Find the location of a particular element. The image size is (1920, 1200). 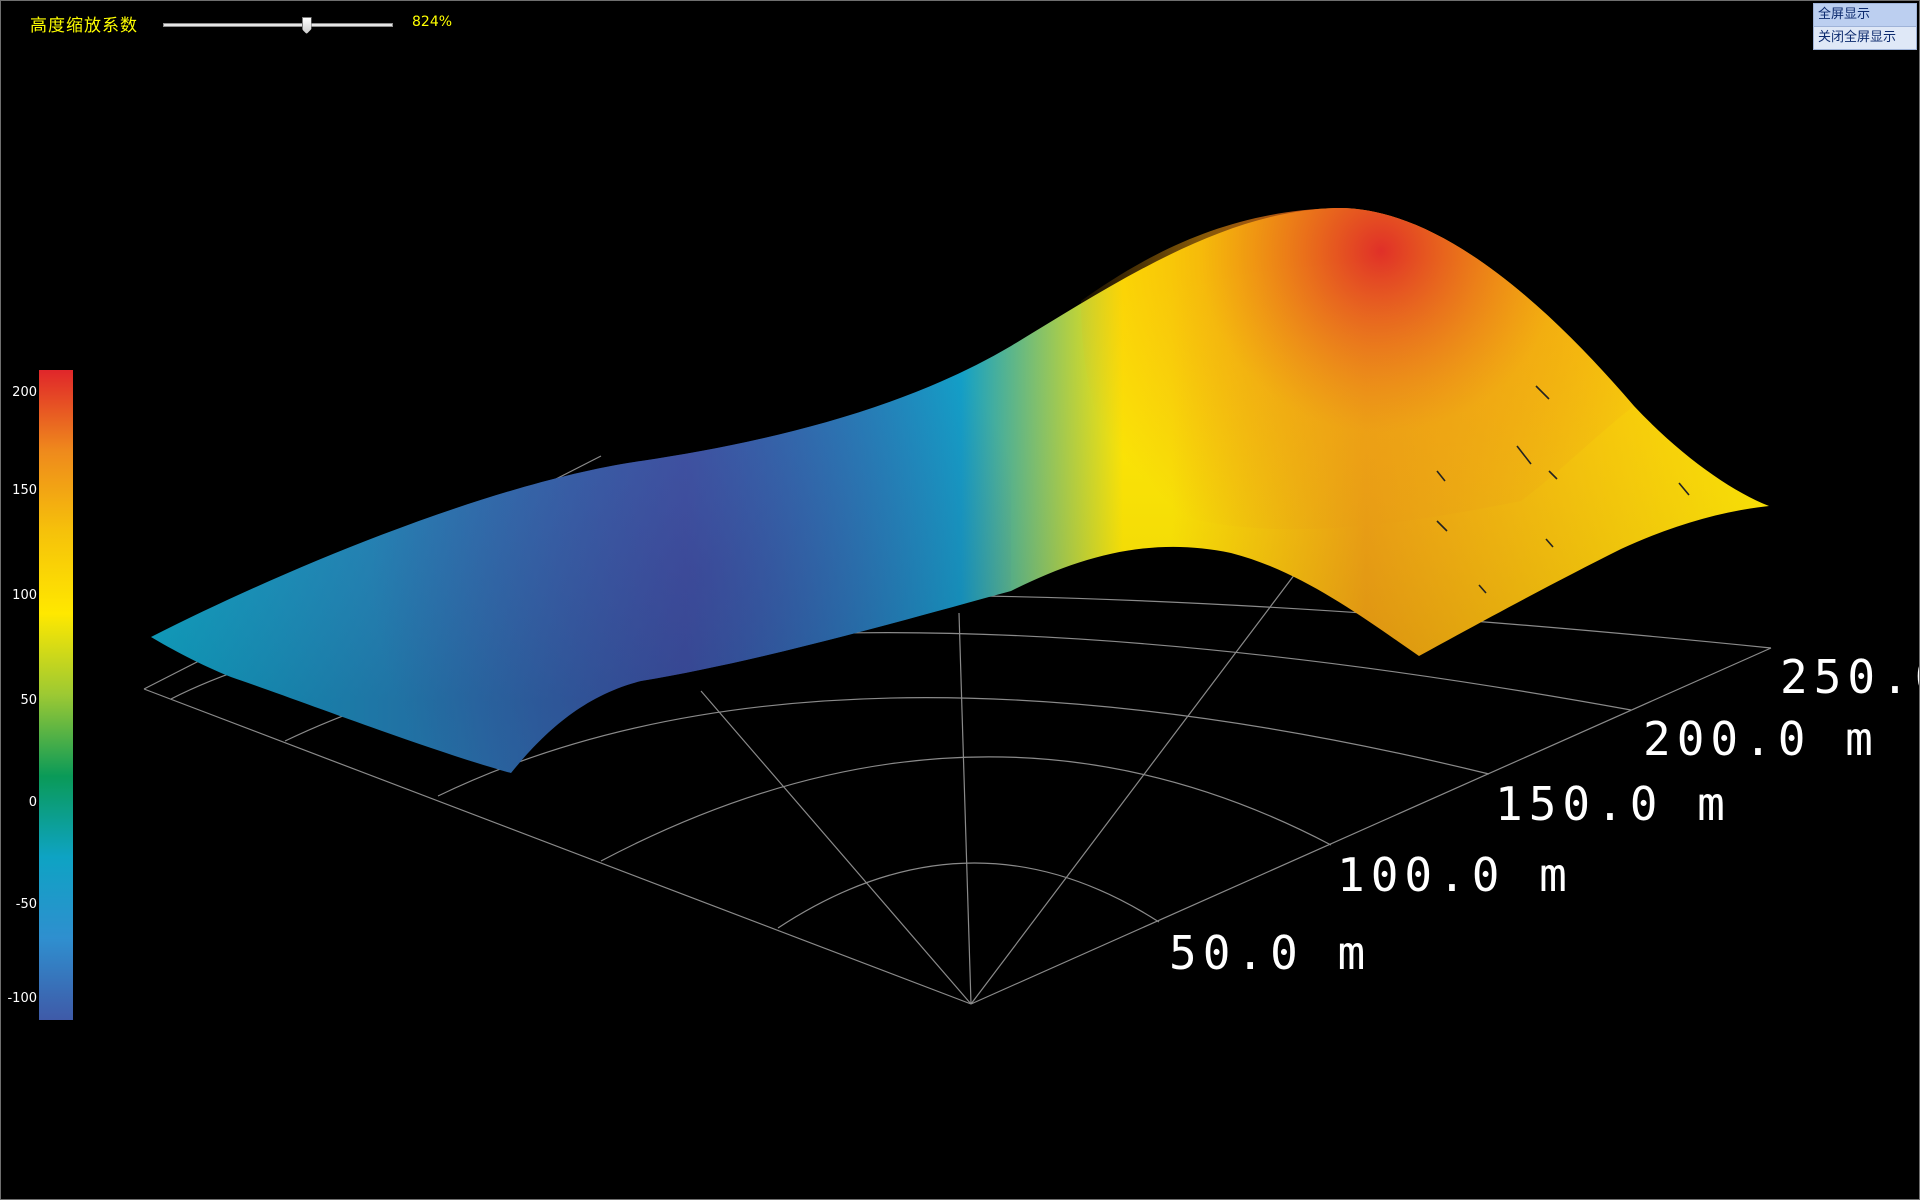

range-label-50: 50.0 m is located at coordinates (1270, 953).